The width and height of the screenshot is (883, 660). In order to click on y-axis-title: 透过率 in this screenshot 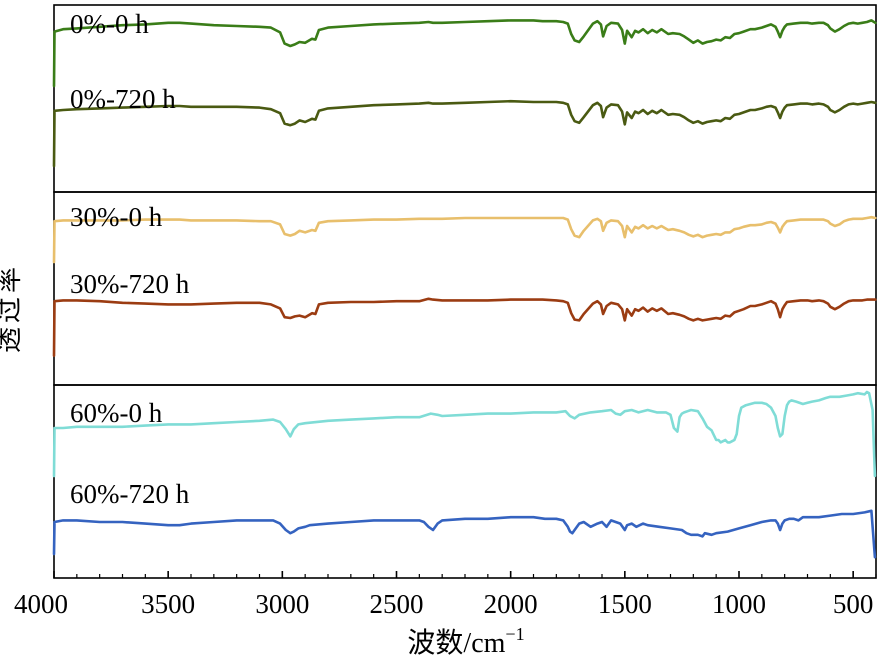, I will do `click(12, 310)`.